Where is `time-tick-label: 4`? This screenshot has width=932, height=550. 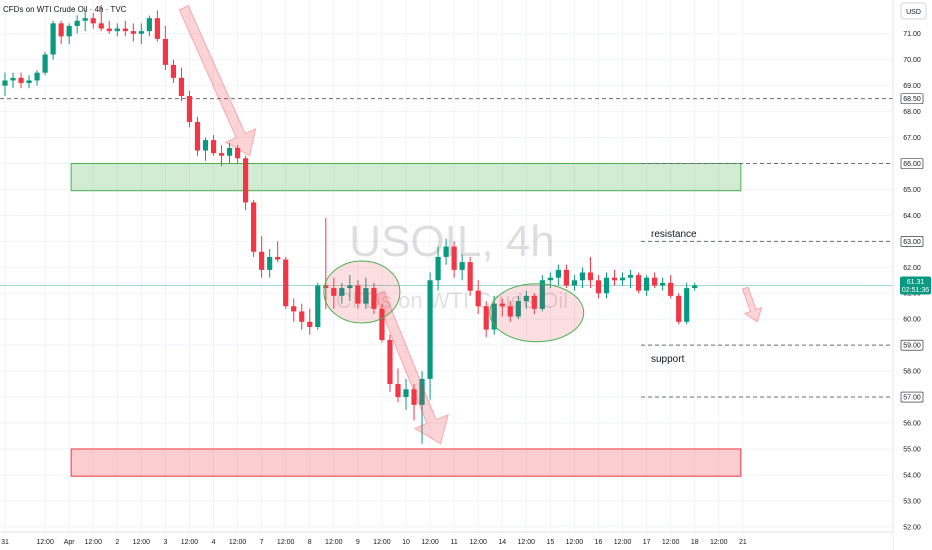
time-tick-label: 4 is located at coordinates (214, 542).